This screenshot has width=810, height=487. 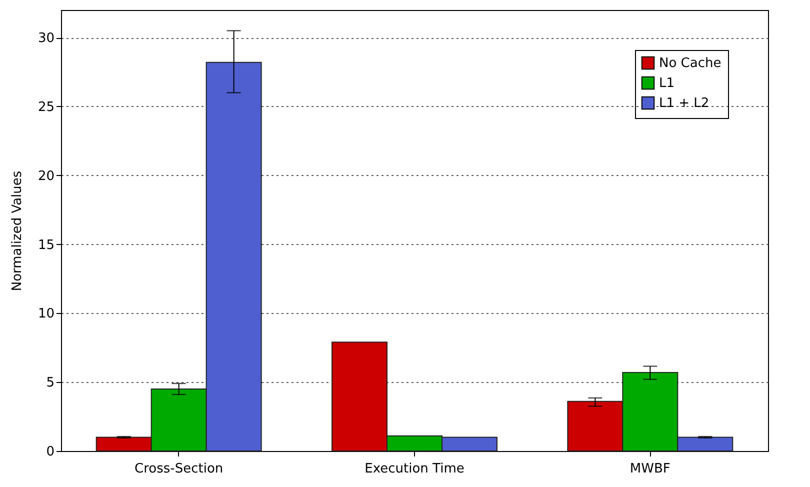 I want to click on x-tick-label: Cross-Section, so click(x=179, y=469).